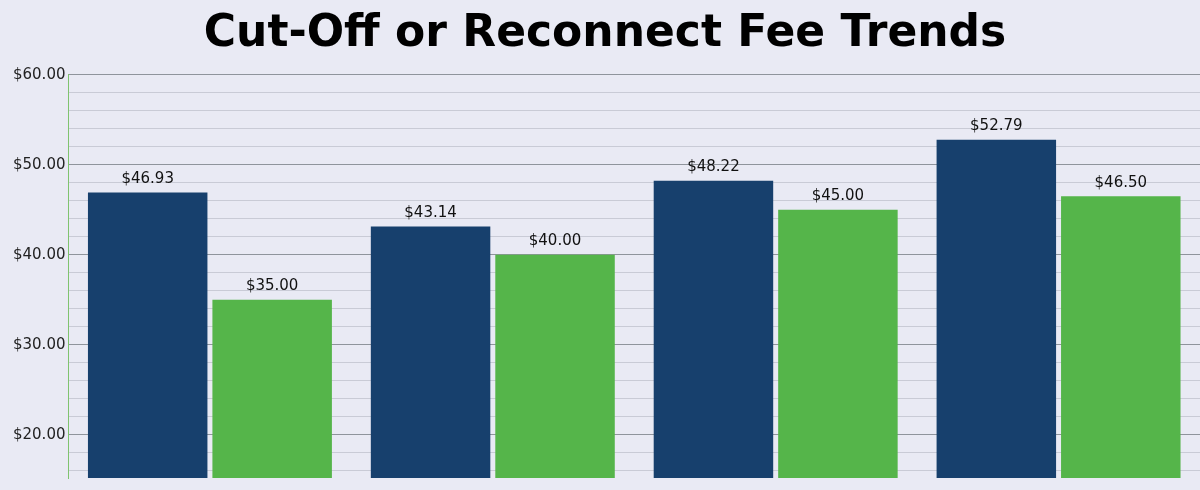 The image size is (1200, 490). I want to click on data-label: $43.14, so click(430, 211).